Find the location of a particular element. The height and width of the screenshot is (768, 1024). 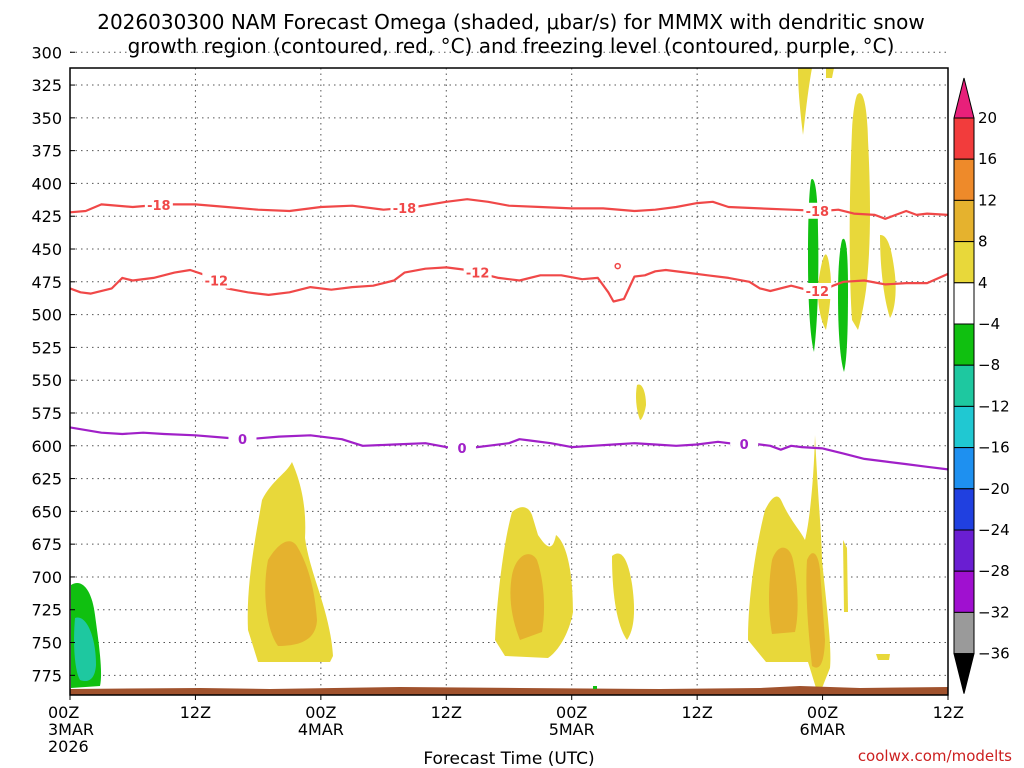

y-tick-label: 650 is located at coordinates (46, 511).